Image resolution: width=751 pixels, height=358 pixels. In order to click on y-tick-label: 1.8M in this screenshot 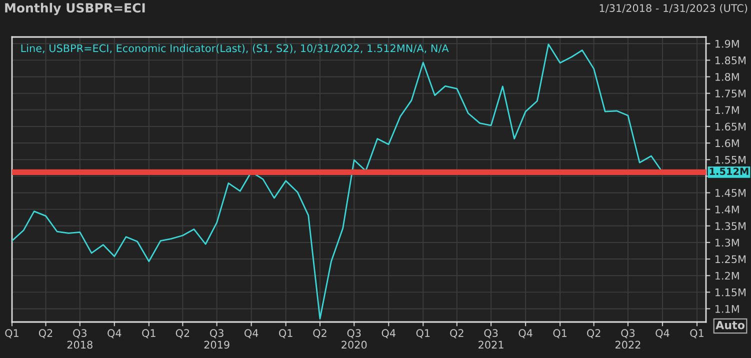, I will do `click(727, 76)`.